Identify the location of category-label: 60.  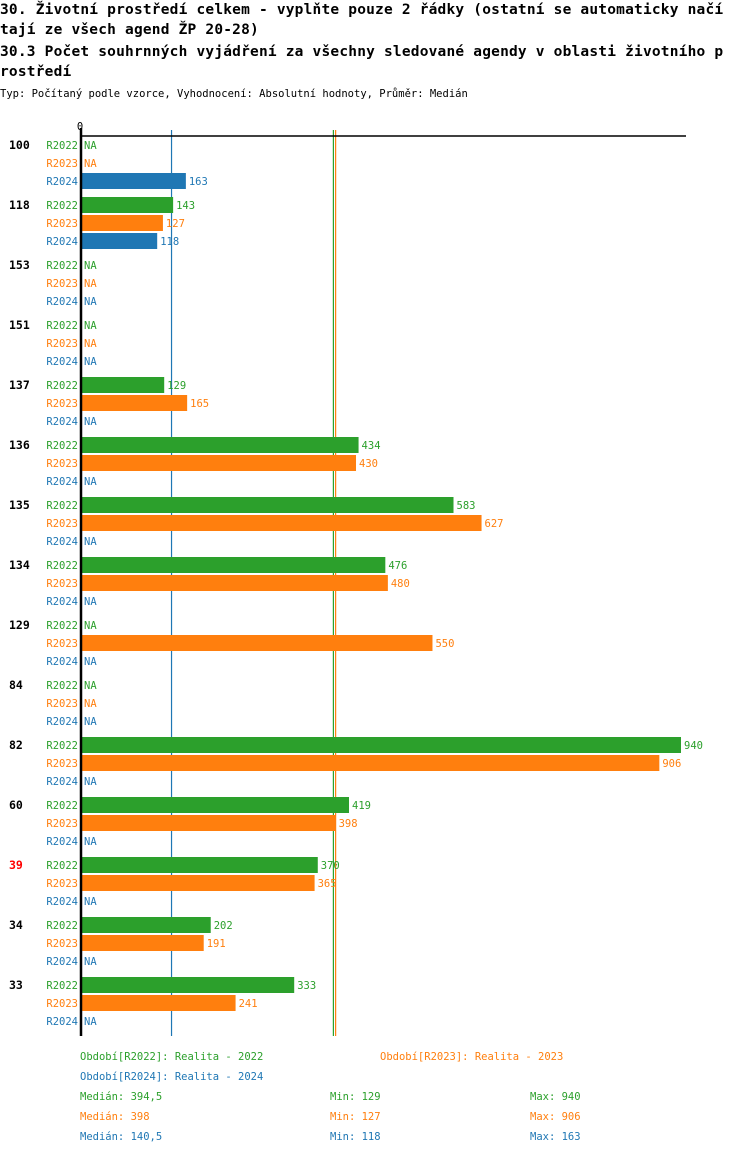
(16, 805).